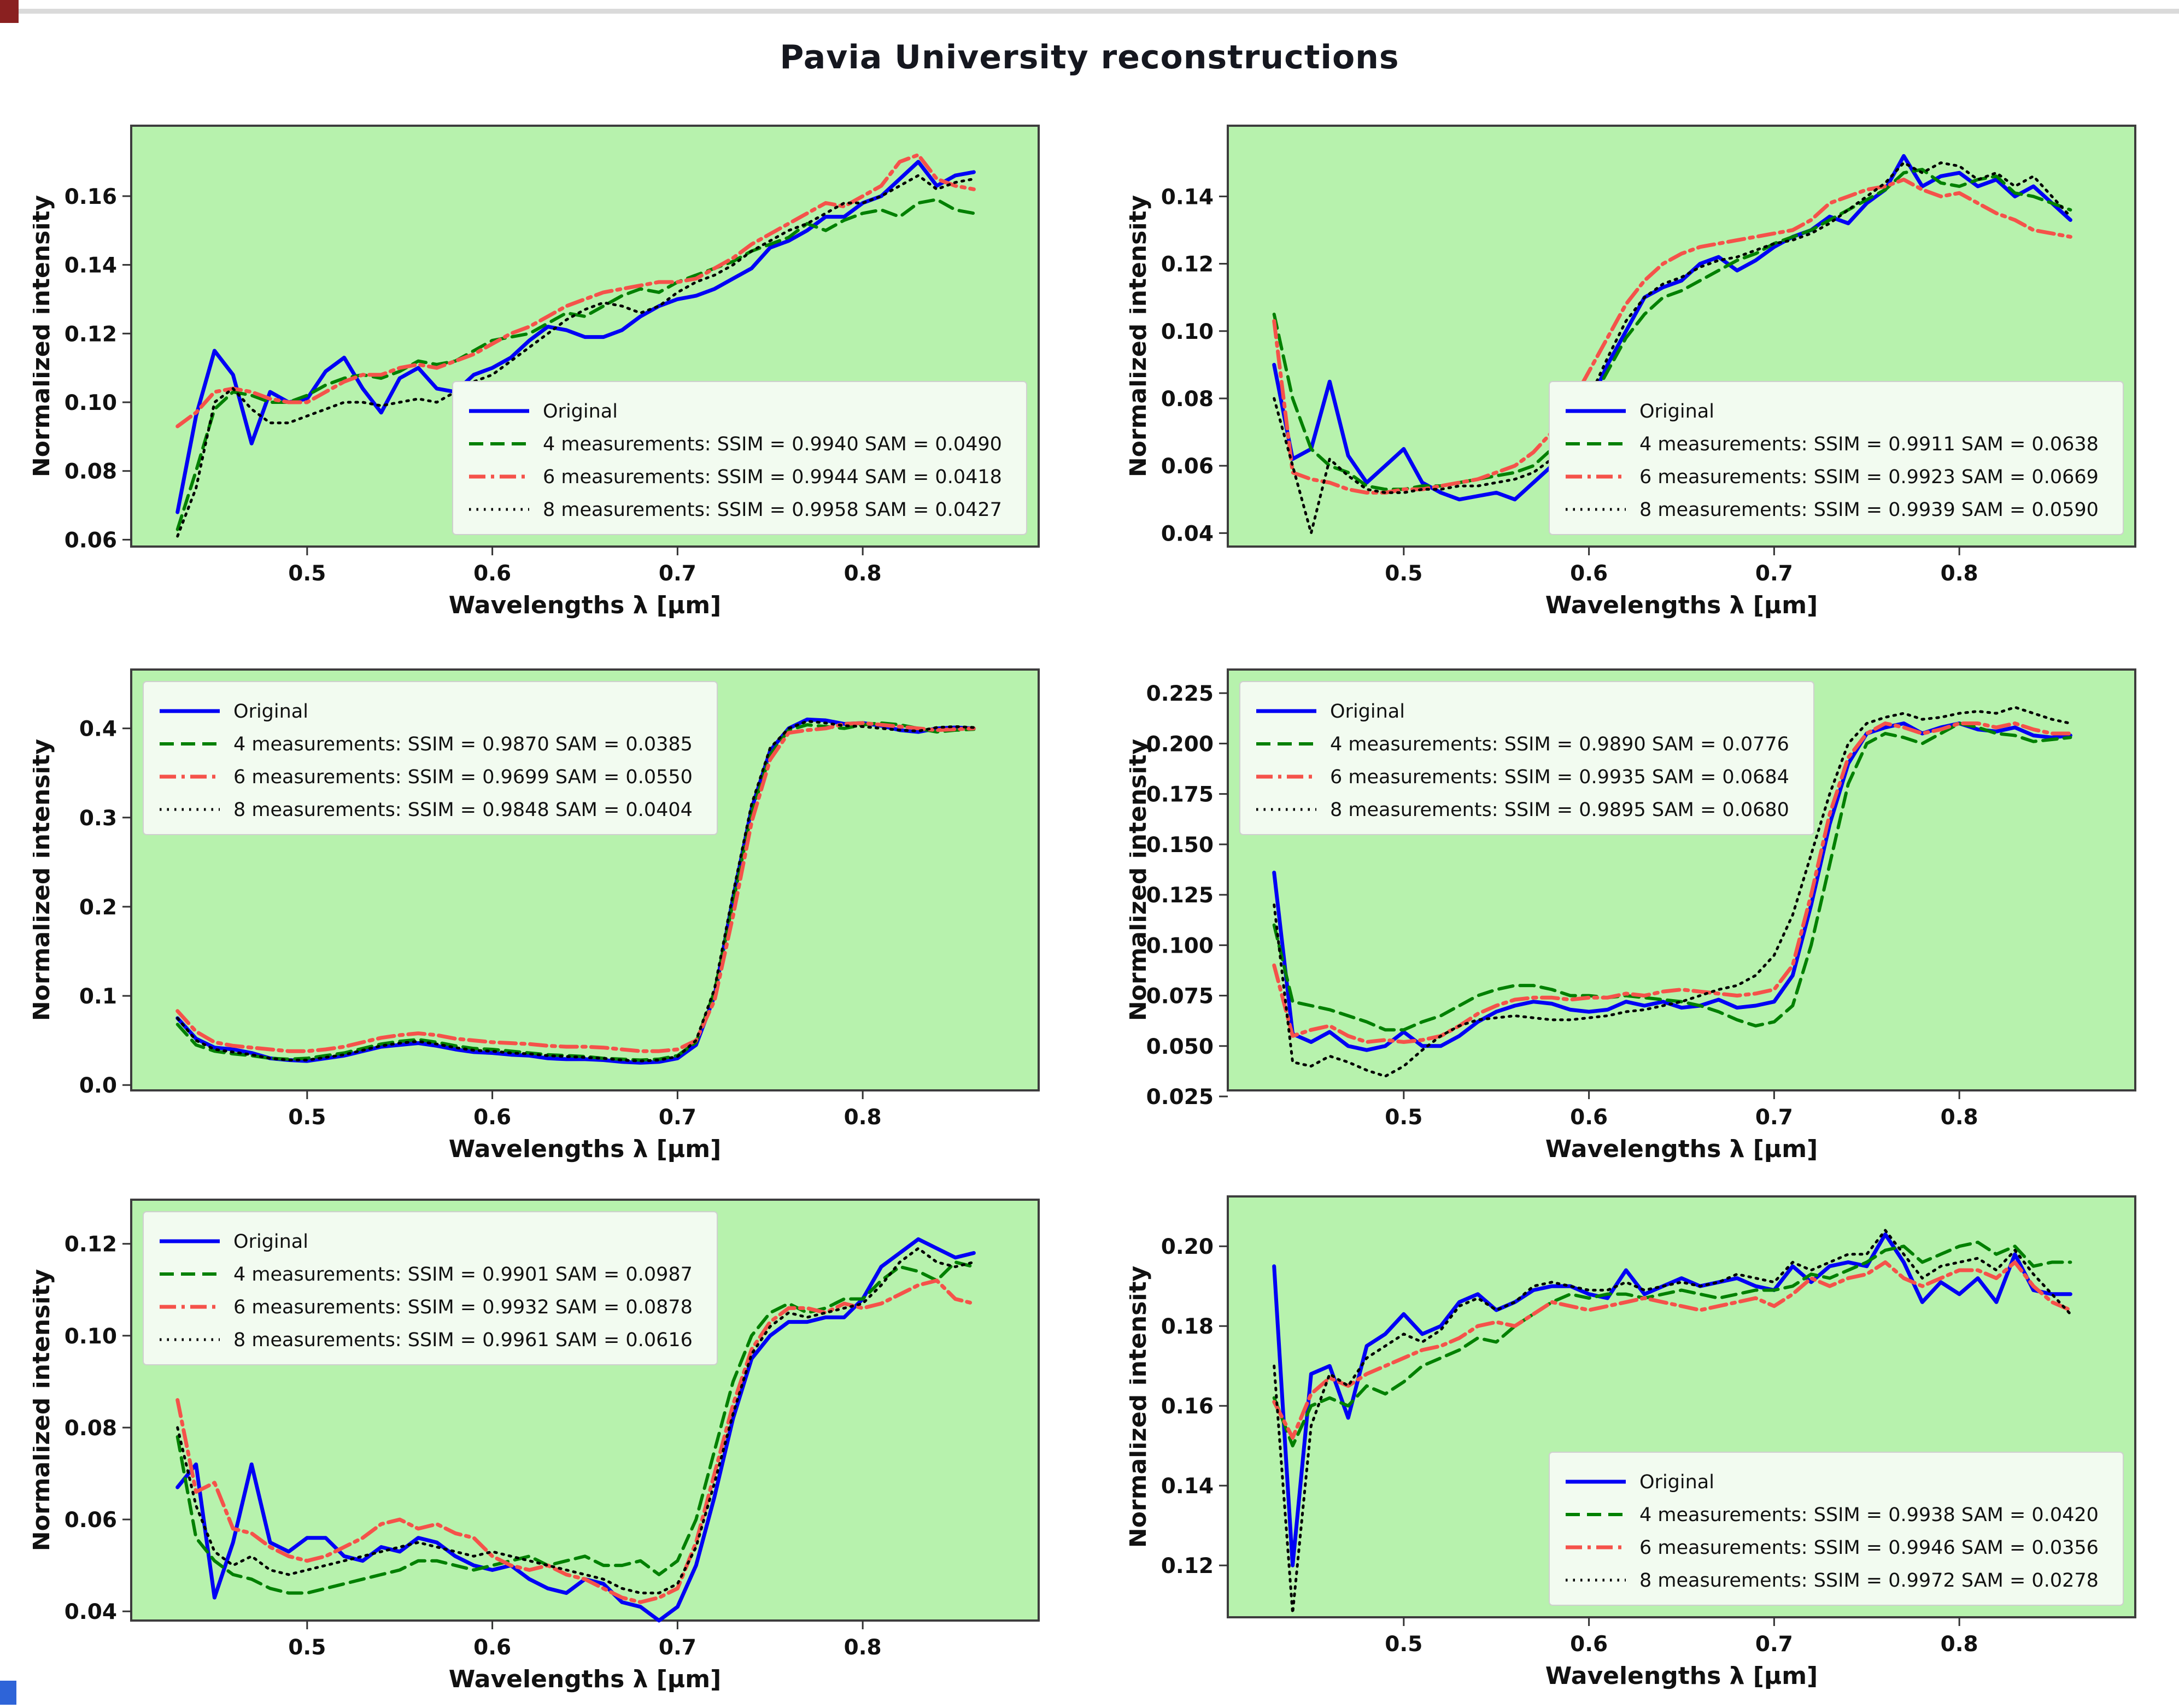 The width and height of the screenshot is (2179, 1708). Describe the element at coordinates (1180, 694) in the screenshot. I see `y-tick-label: 0.225` at that location.